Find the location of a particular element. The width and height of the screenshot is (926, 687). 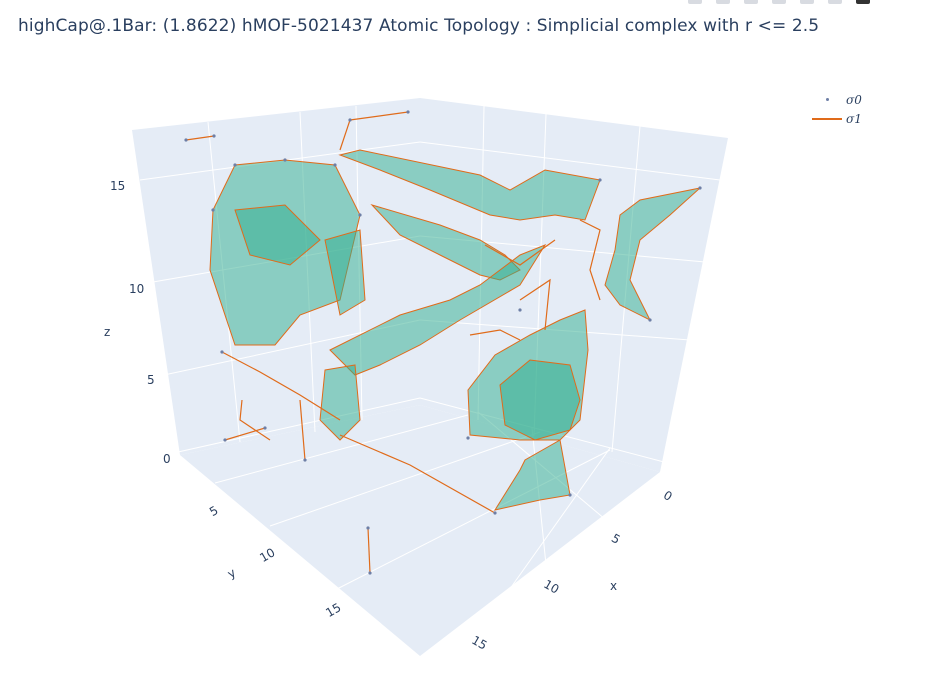

camera-icon is located at coordinates (695, 2).